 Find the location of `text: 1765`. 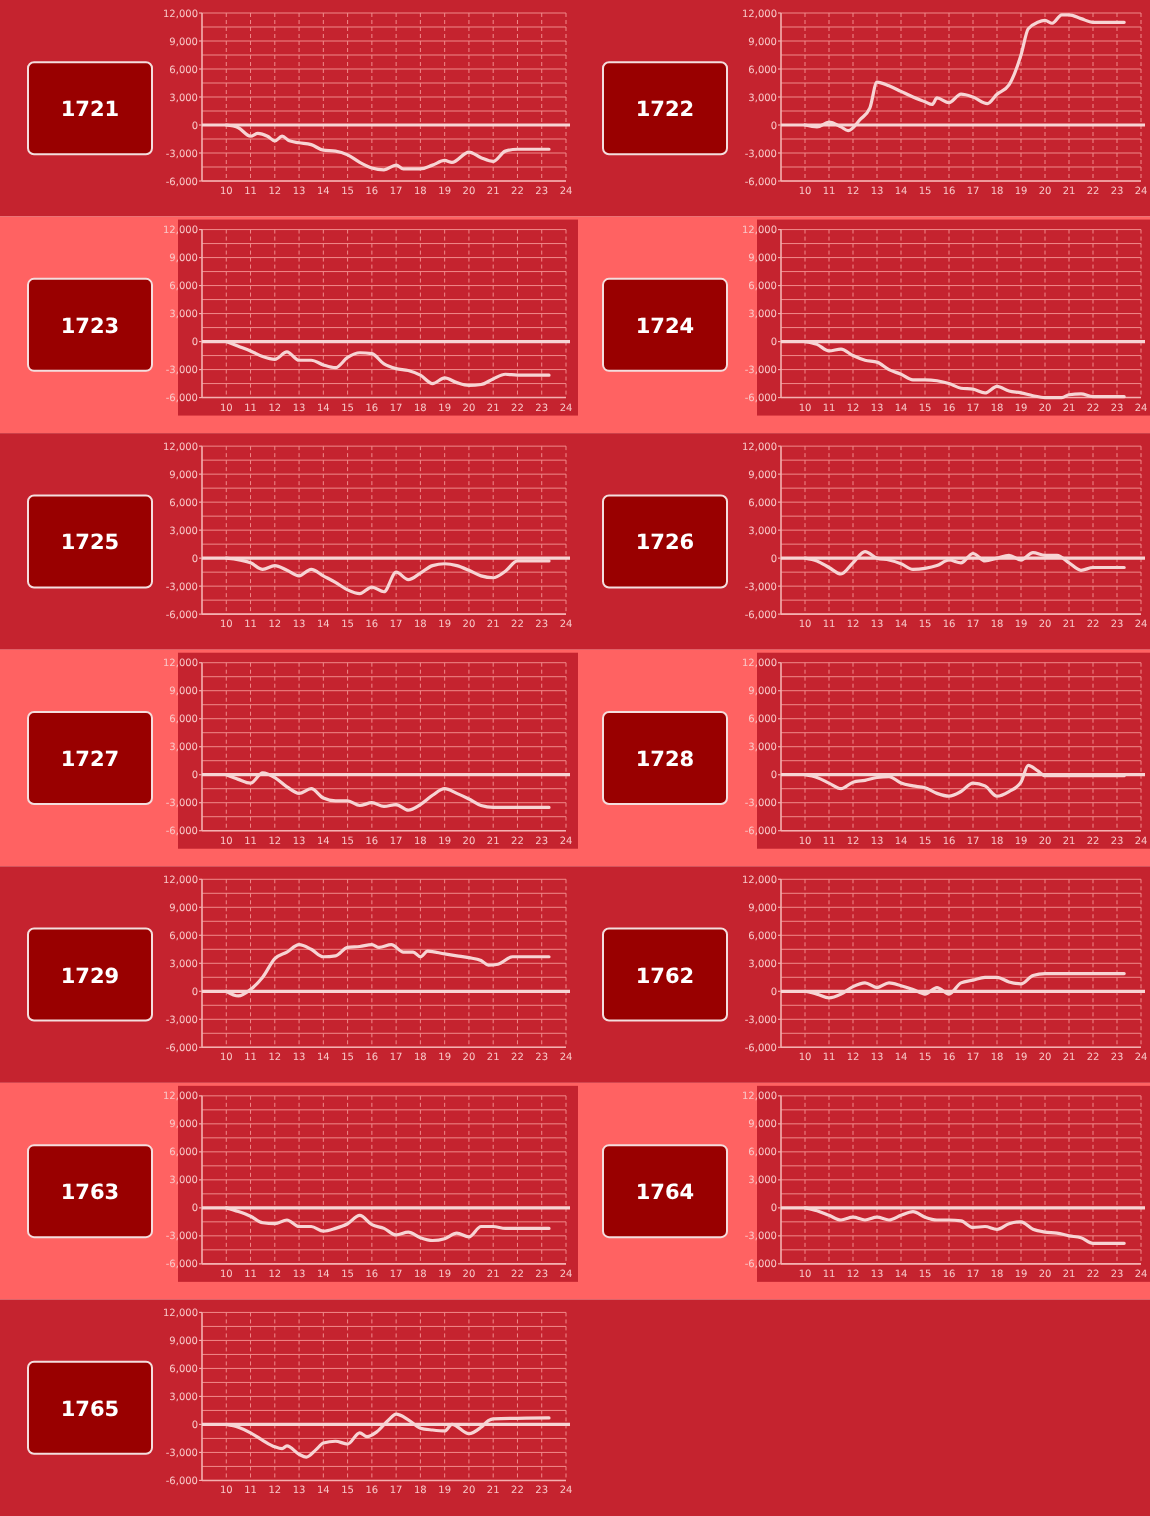

text: 1765 is located at coordinates (90, 1409).